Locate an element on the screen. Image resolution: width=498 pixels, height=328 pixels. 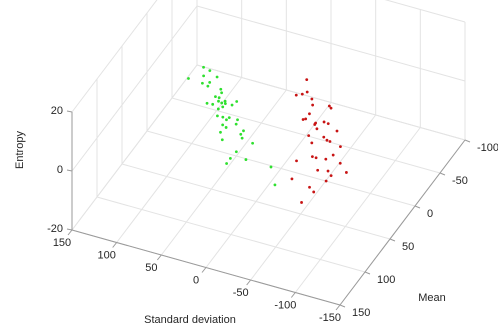
z-tick-label: -20 is located at coordinates (55, 229).